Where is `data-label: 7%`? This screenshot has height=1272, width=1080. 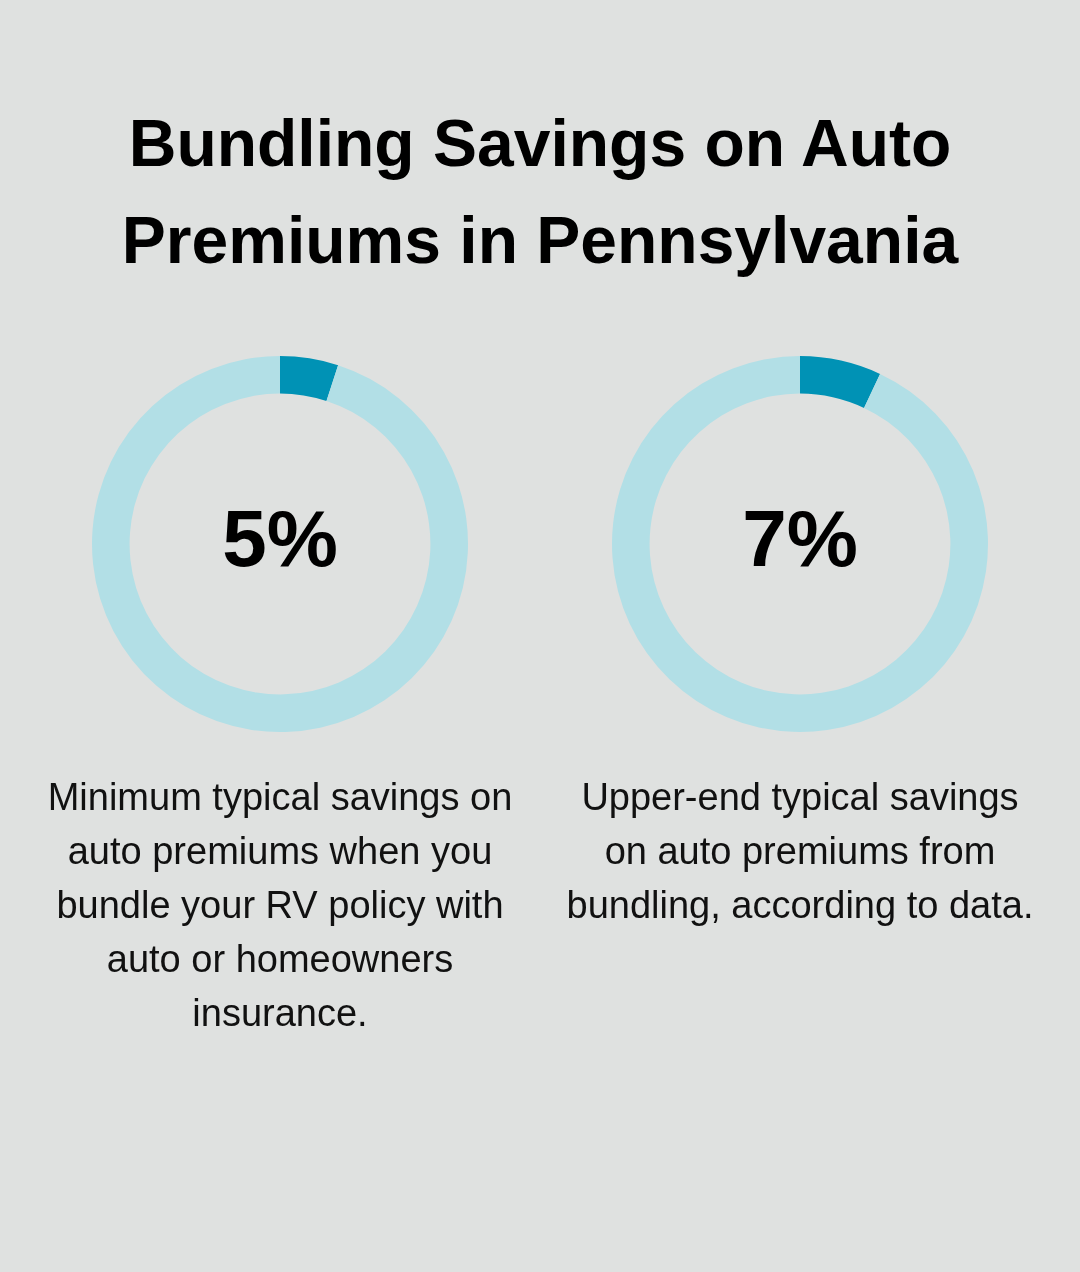
data-label: 7% is located at coordinates (800, 539).